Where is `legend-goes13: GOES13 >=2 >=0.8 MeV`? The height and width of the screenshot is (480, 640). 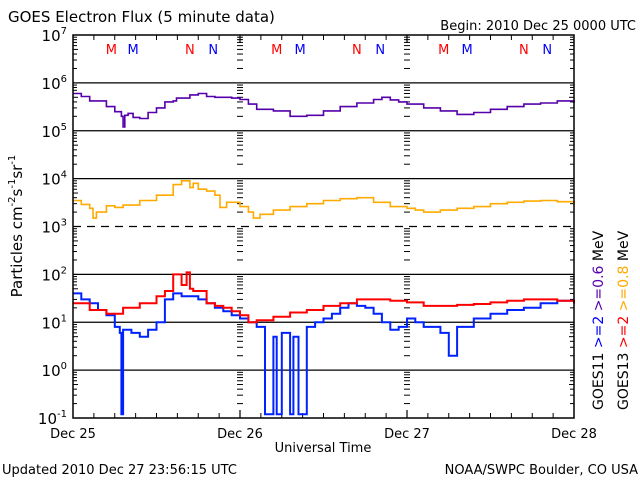 legend-goes13: GOES13 >=2 >=0.8 MeV is located at coordinates (624, 320).